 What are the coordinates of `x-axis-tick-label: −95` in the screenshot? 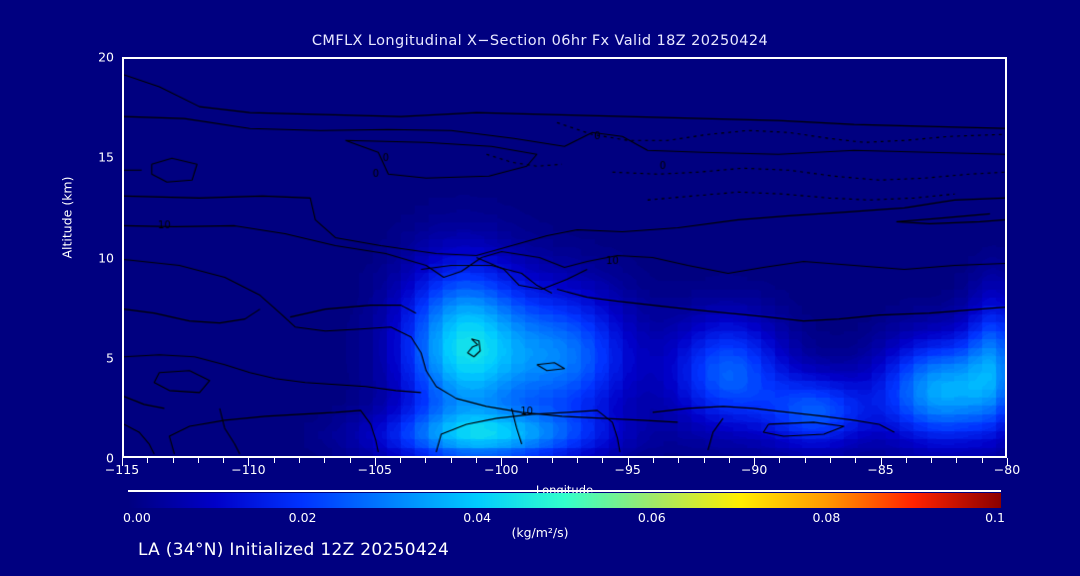 It's located at (627, 469).